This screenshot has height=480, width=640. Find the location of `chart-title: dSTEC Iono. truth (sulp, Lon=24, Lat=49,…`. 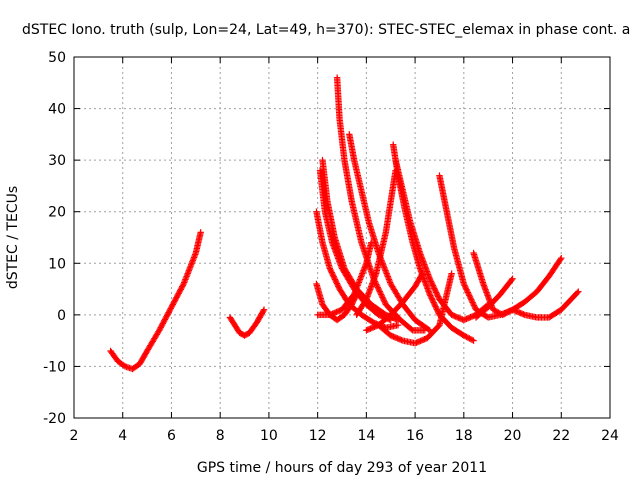

chart-title: dSTEC Iono. truth (sulp, Lon=24, Lat=49,… is located at coordinates (326, 30).